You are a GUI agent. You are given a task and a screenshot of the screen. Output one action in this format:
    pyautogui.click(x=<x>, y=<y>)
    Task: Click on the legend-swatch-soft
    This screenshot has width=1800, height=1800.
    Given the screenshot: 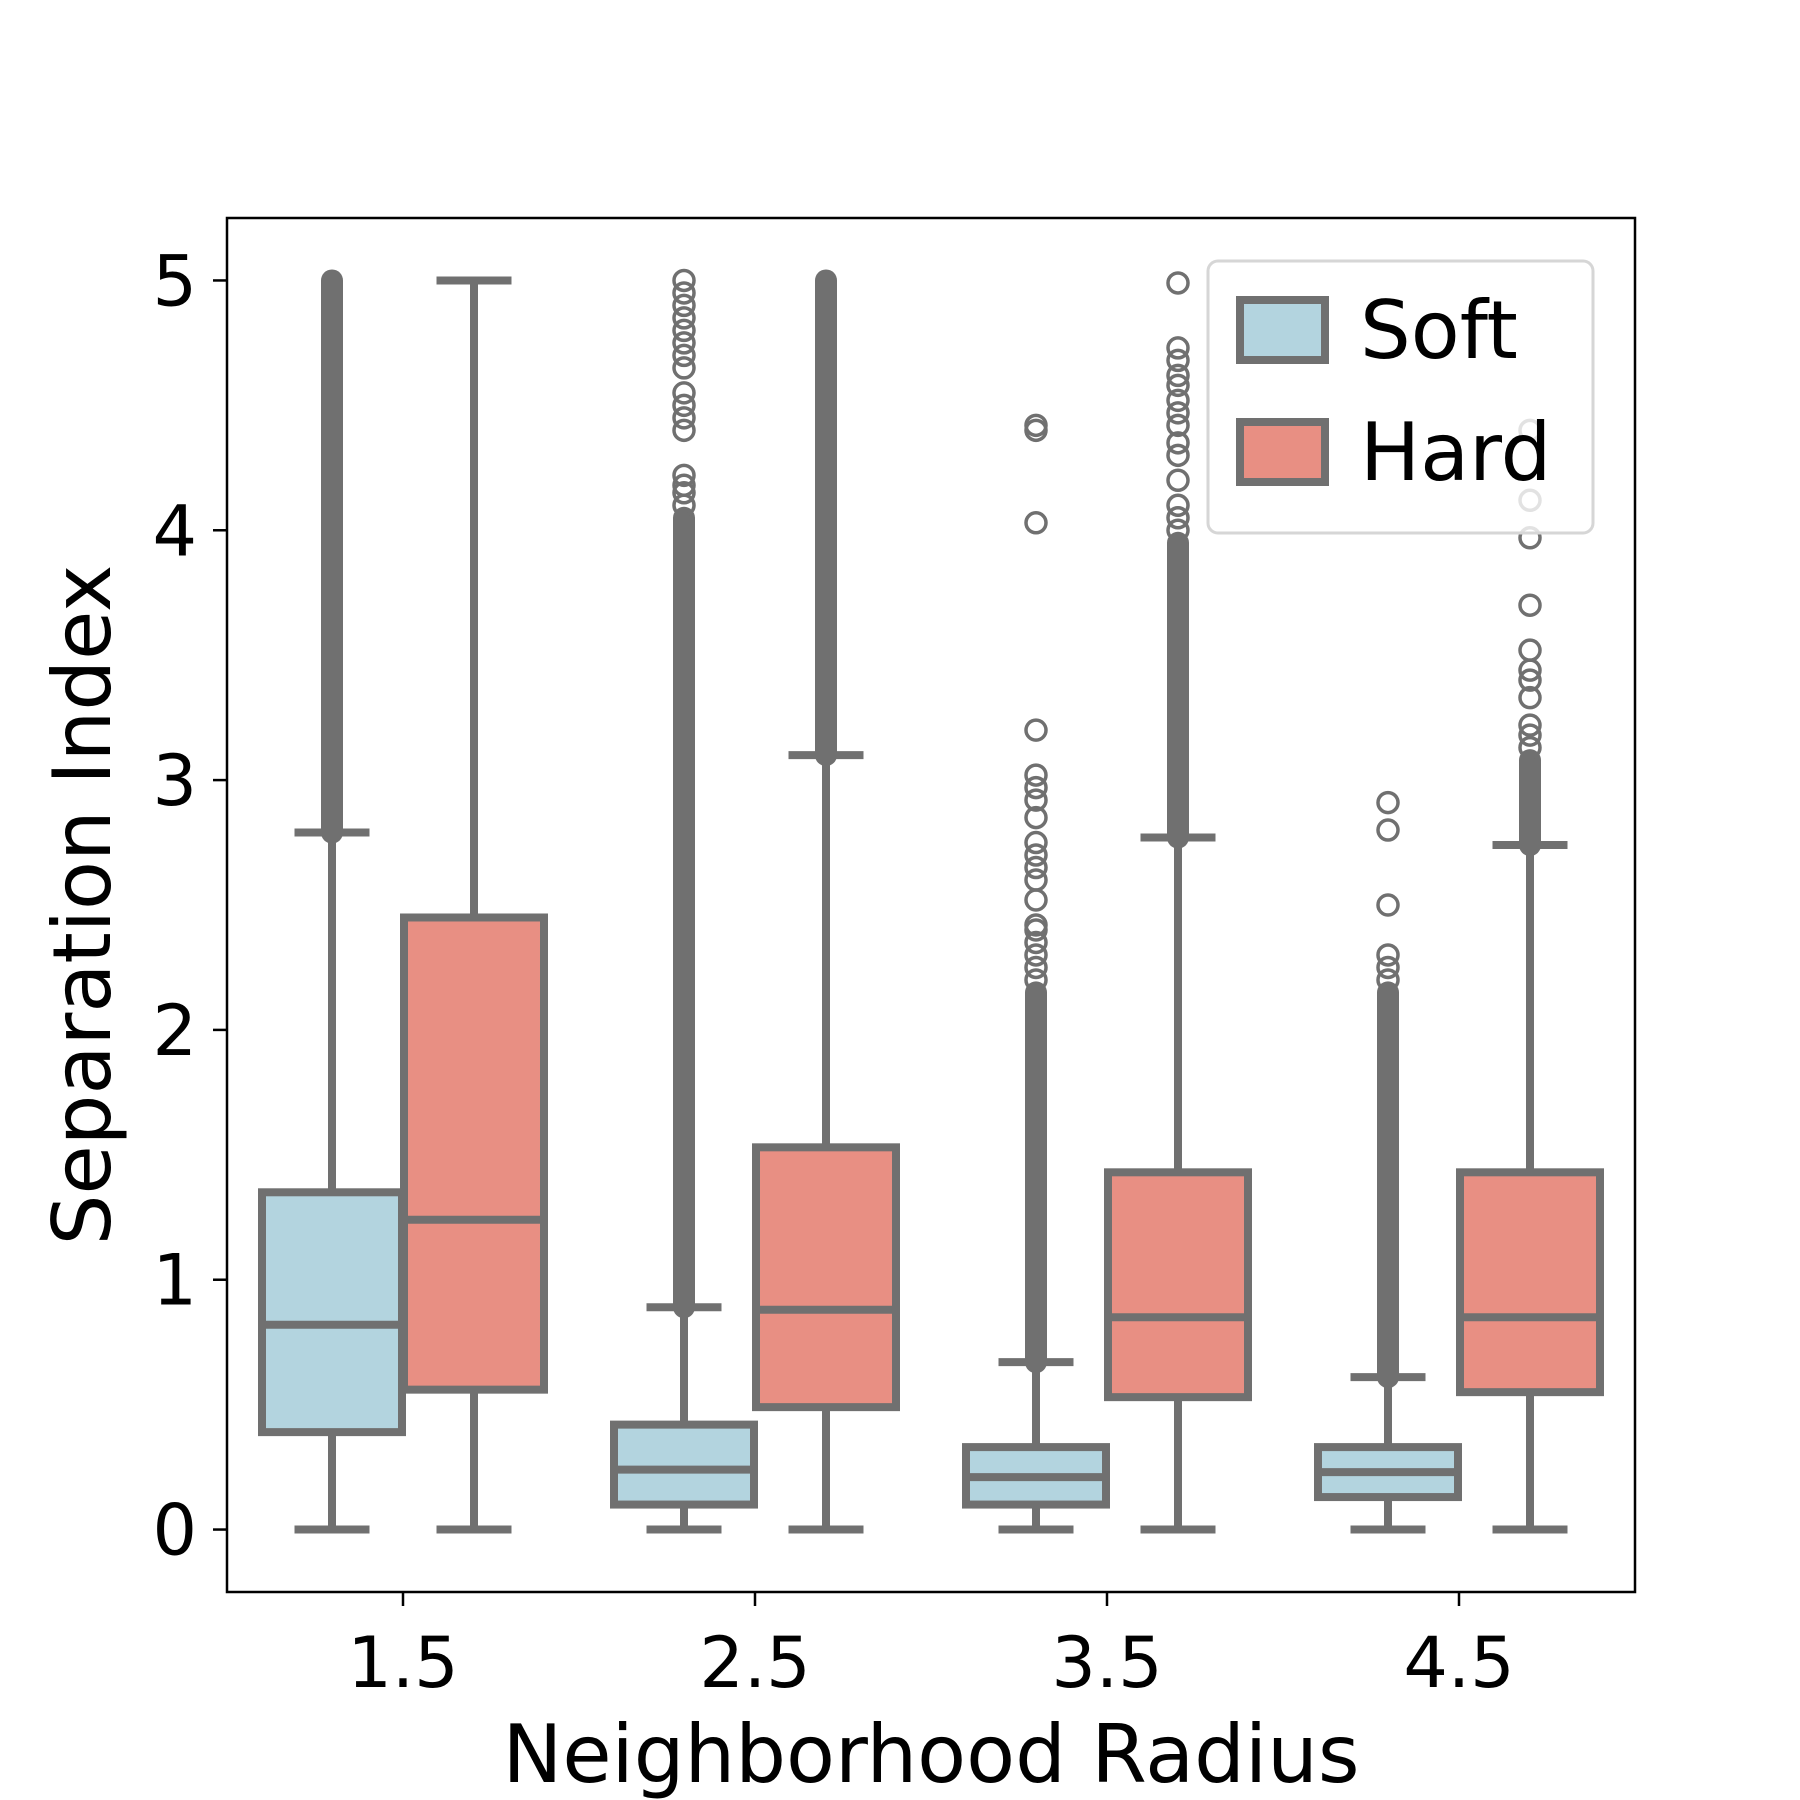 What is the action you would take?
    pyautogui.click(x=1282, y=330)
    